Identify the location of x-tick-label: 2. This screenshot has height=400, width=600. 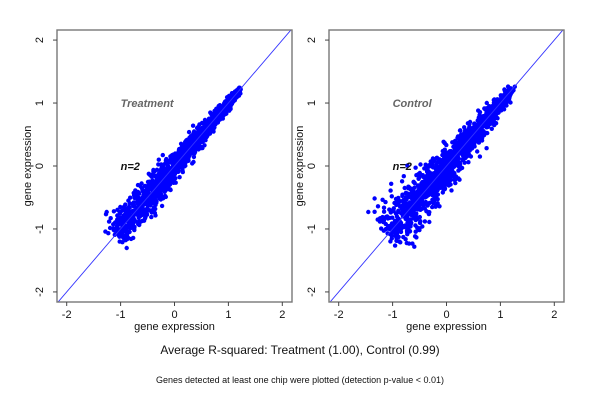
(554, 315).